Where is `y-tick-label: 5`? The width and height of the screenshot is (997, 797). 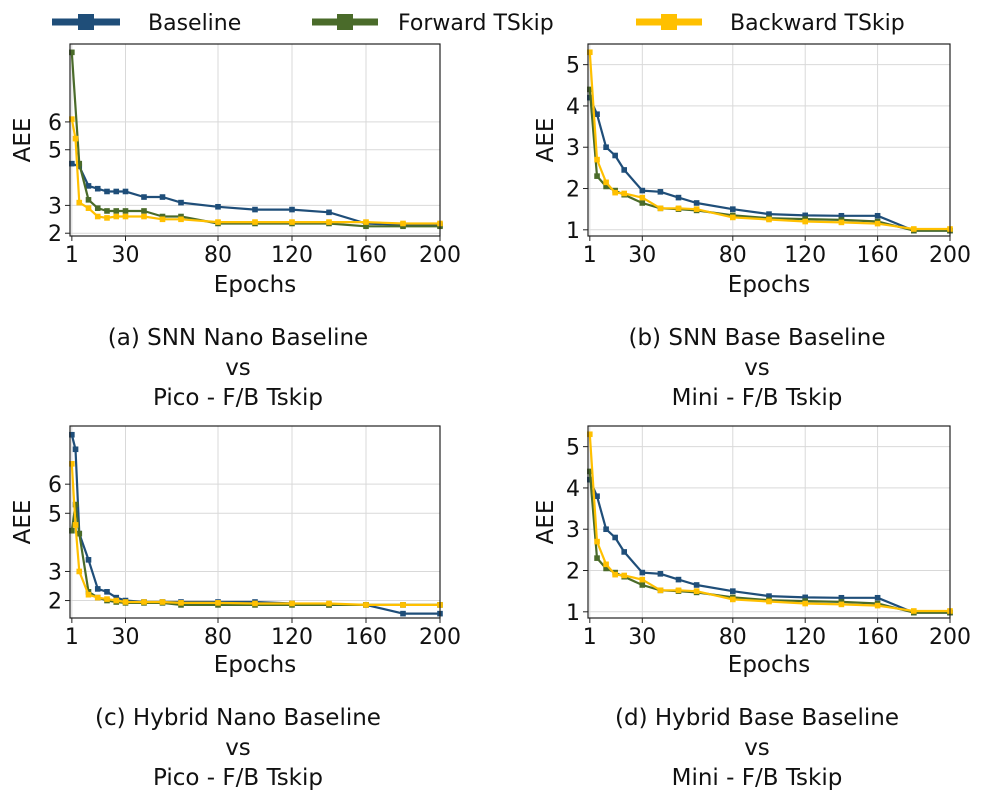 y-tick-label: 5 is located at coordinates (573, 448).